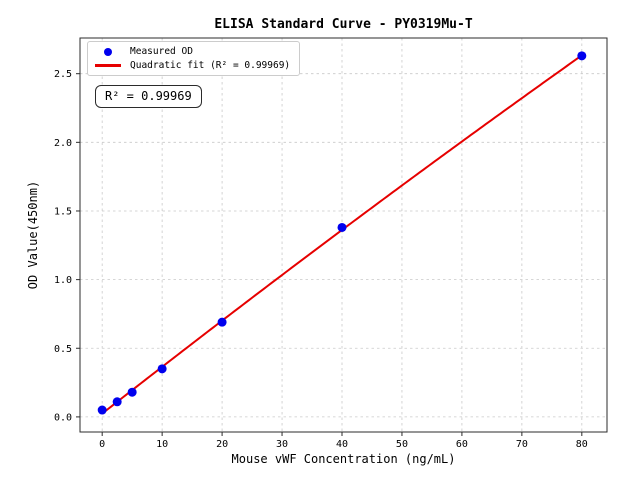 This screenshot has height=480, width=640. I want to click on legend: Measured OD Quadratic fit (R² = 0.99969), so click(194, 58).